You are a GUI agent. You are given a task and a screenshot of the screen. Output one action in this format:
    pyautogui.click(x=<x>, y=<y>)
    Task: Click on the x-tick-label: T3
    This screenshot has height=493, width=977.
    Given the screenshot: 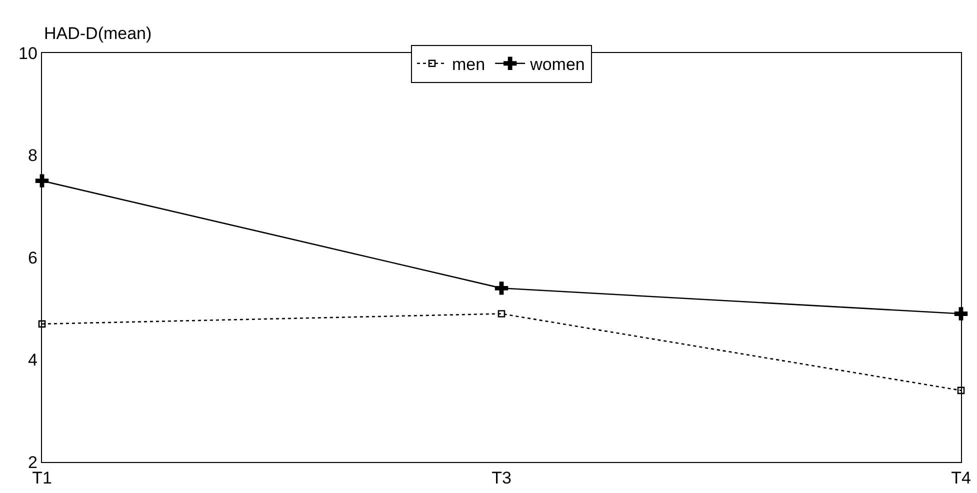 What is the action you would take?
    pyautogui.click(x=502, y=478)
    